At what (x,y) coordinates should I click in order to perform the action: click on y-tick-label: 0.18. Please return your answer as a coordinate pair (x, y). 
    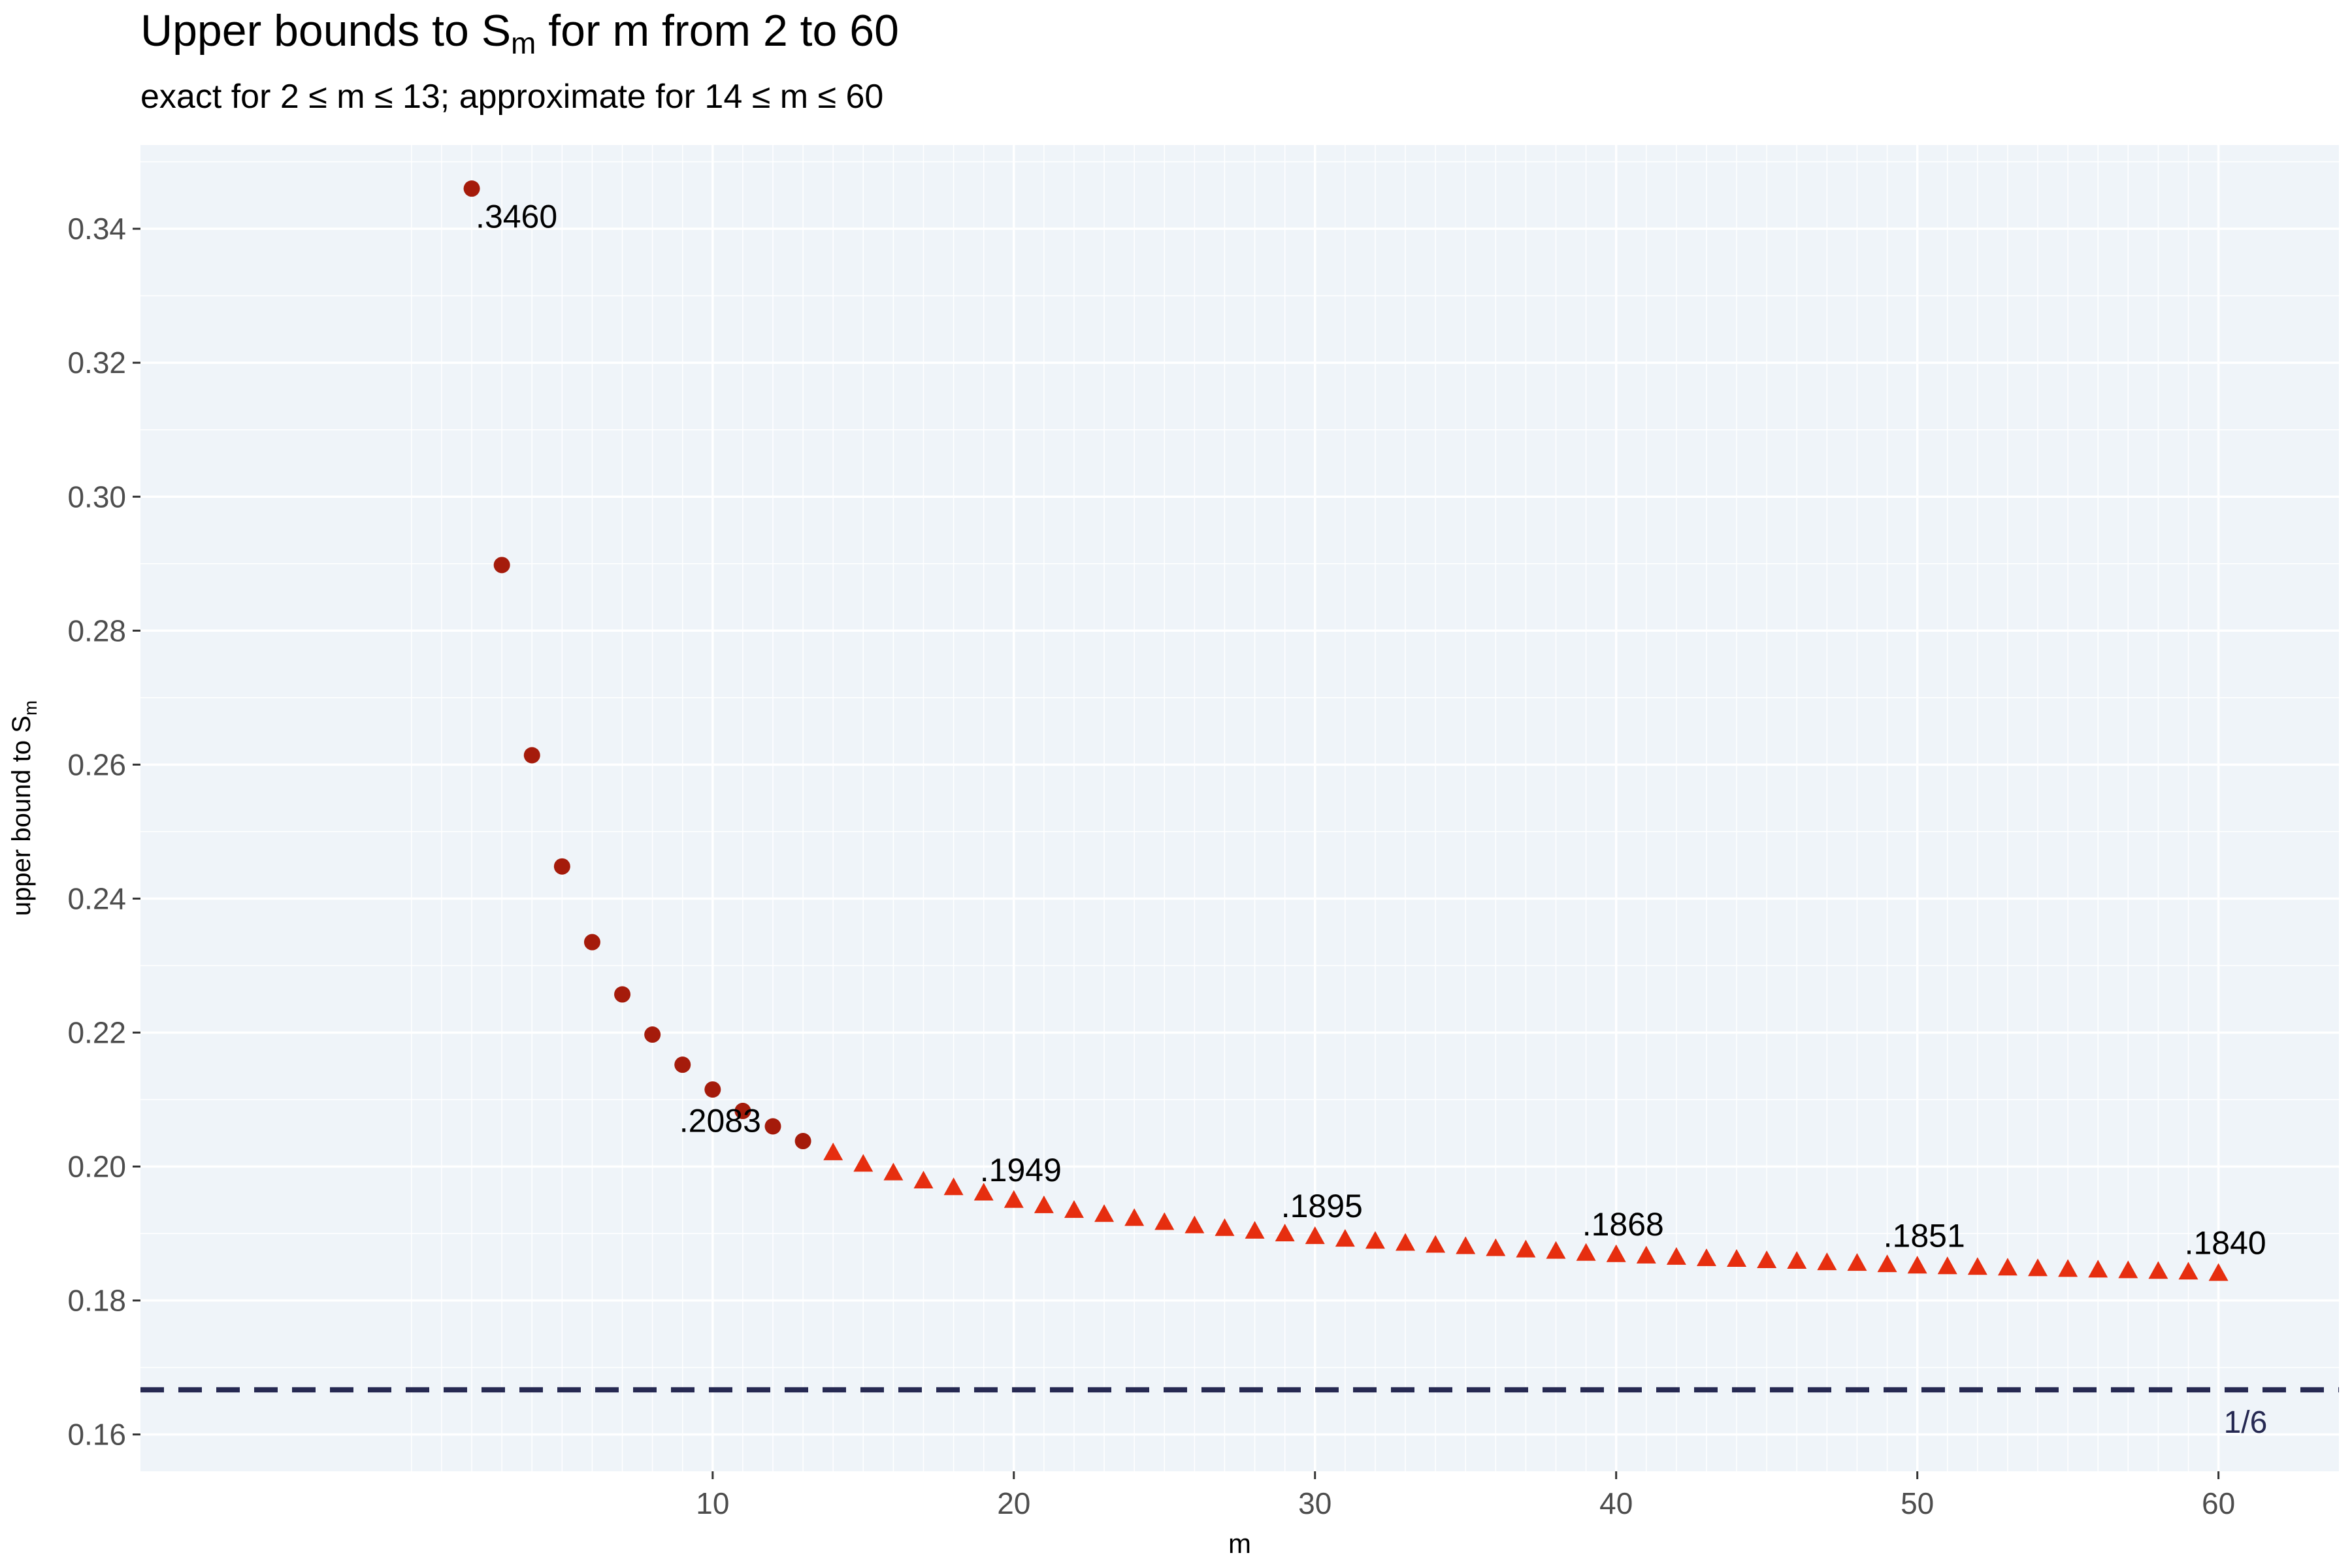
    Looking at the image, I should click on (96, 1301).